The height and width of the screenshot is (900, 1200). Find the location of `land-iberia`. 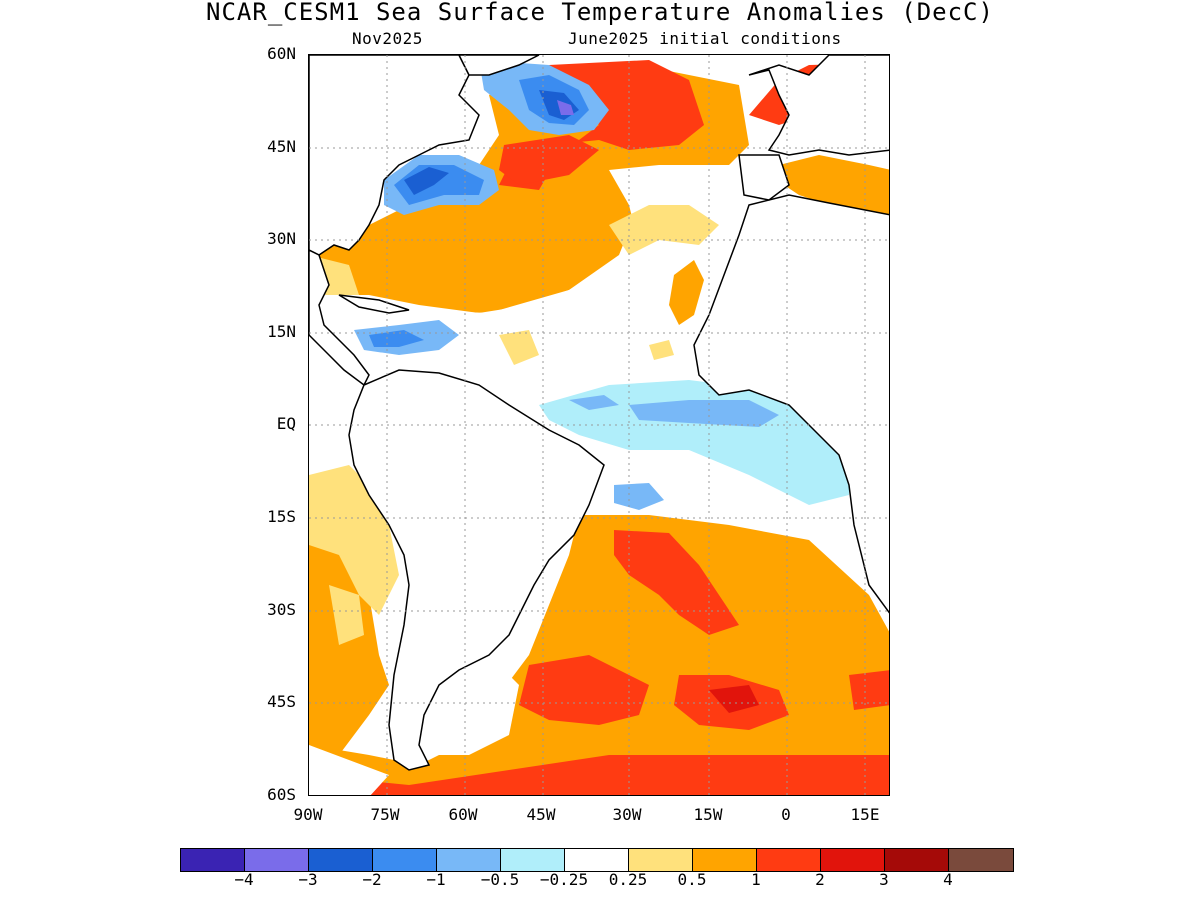

land-iberia is located at coordinates (764, 177).